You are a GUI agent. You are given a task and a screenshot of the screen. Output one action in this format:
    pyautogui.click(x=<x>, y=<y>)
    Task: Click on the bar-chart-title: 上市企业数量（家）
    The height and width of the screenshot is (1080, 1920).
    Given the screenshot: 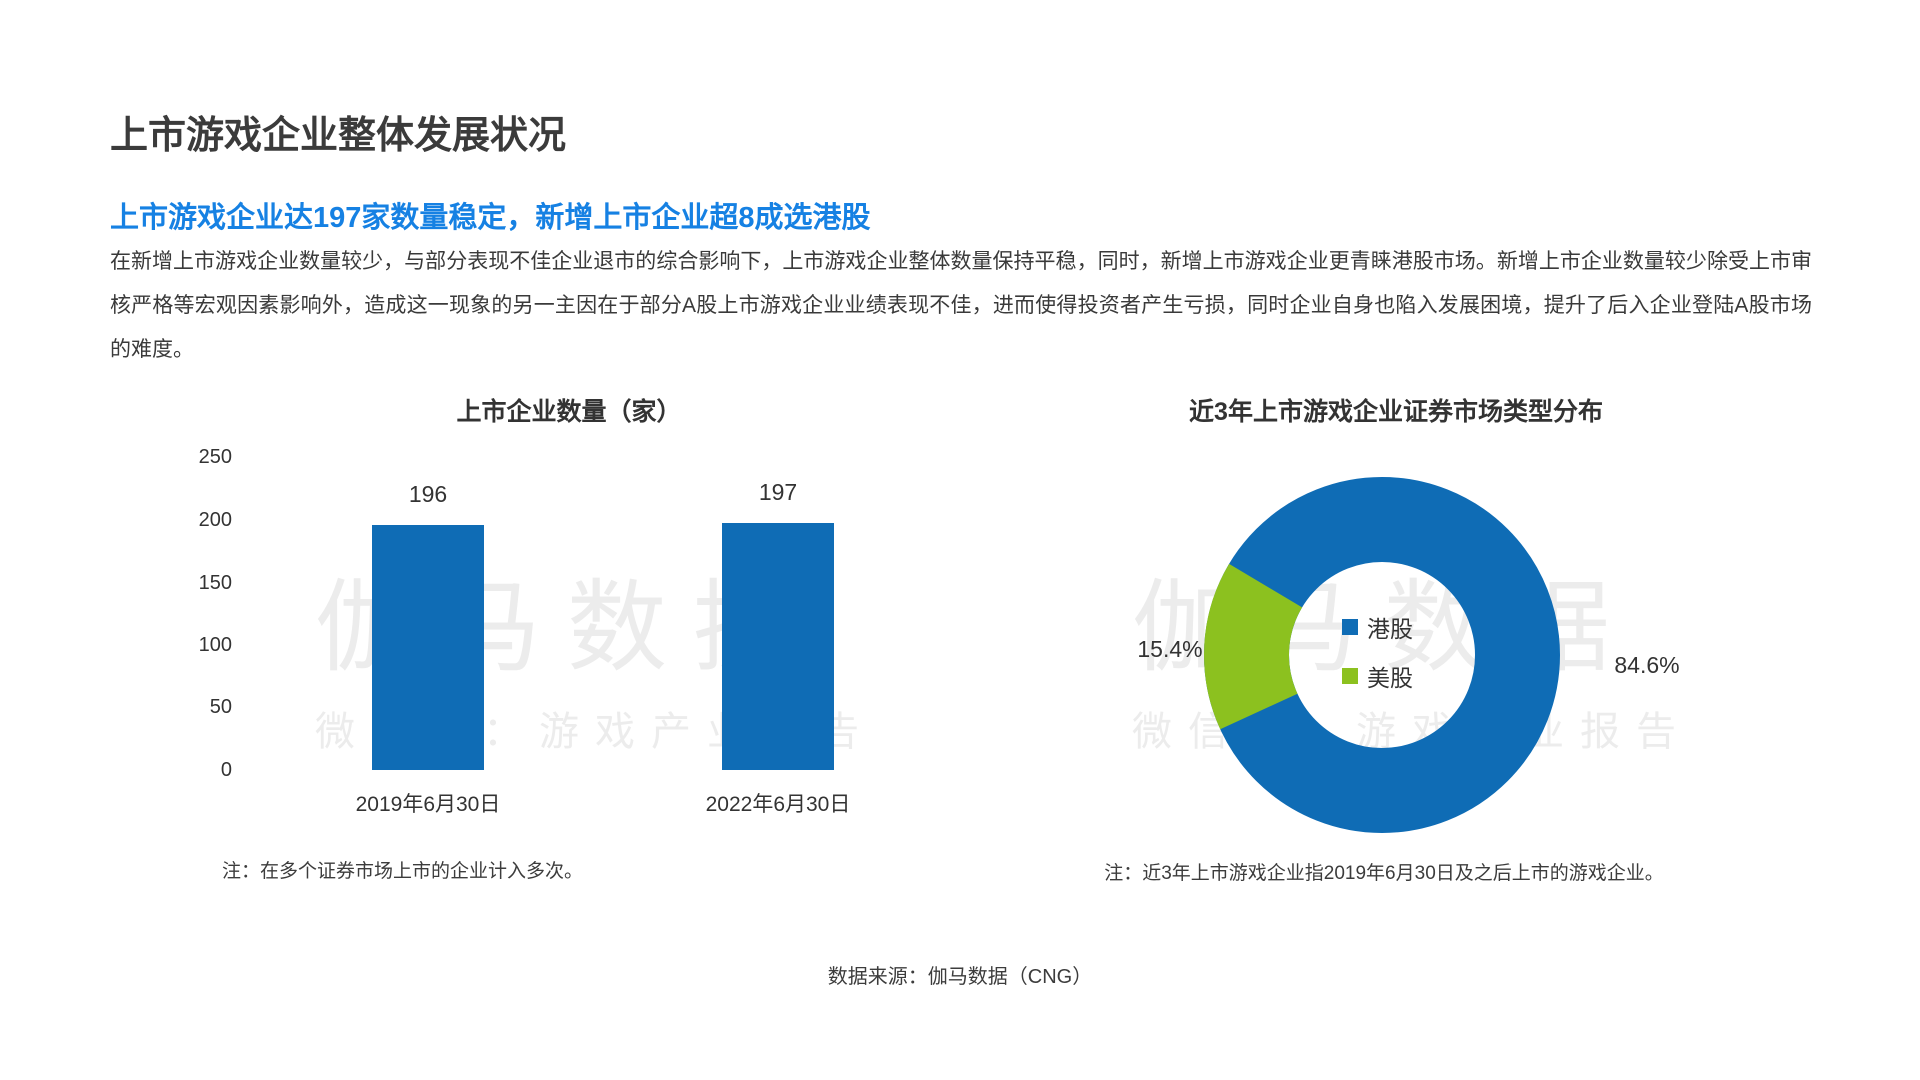 What is the action you would take?
    pyautogui.click(x=569, y=412)
    